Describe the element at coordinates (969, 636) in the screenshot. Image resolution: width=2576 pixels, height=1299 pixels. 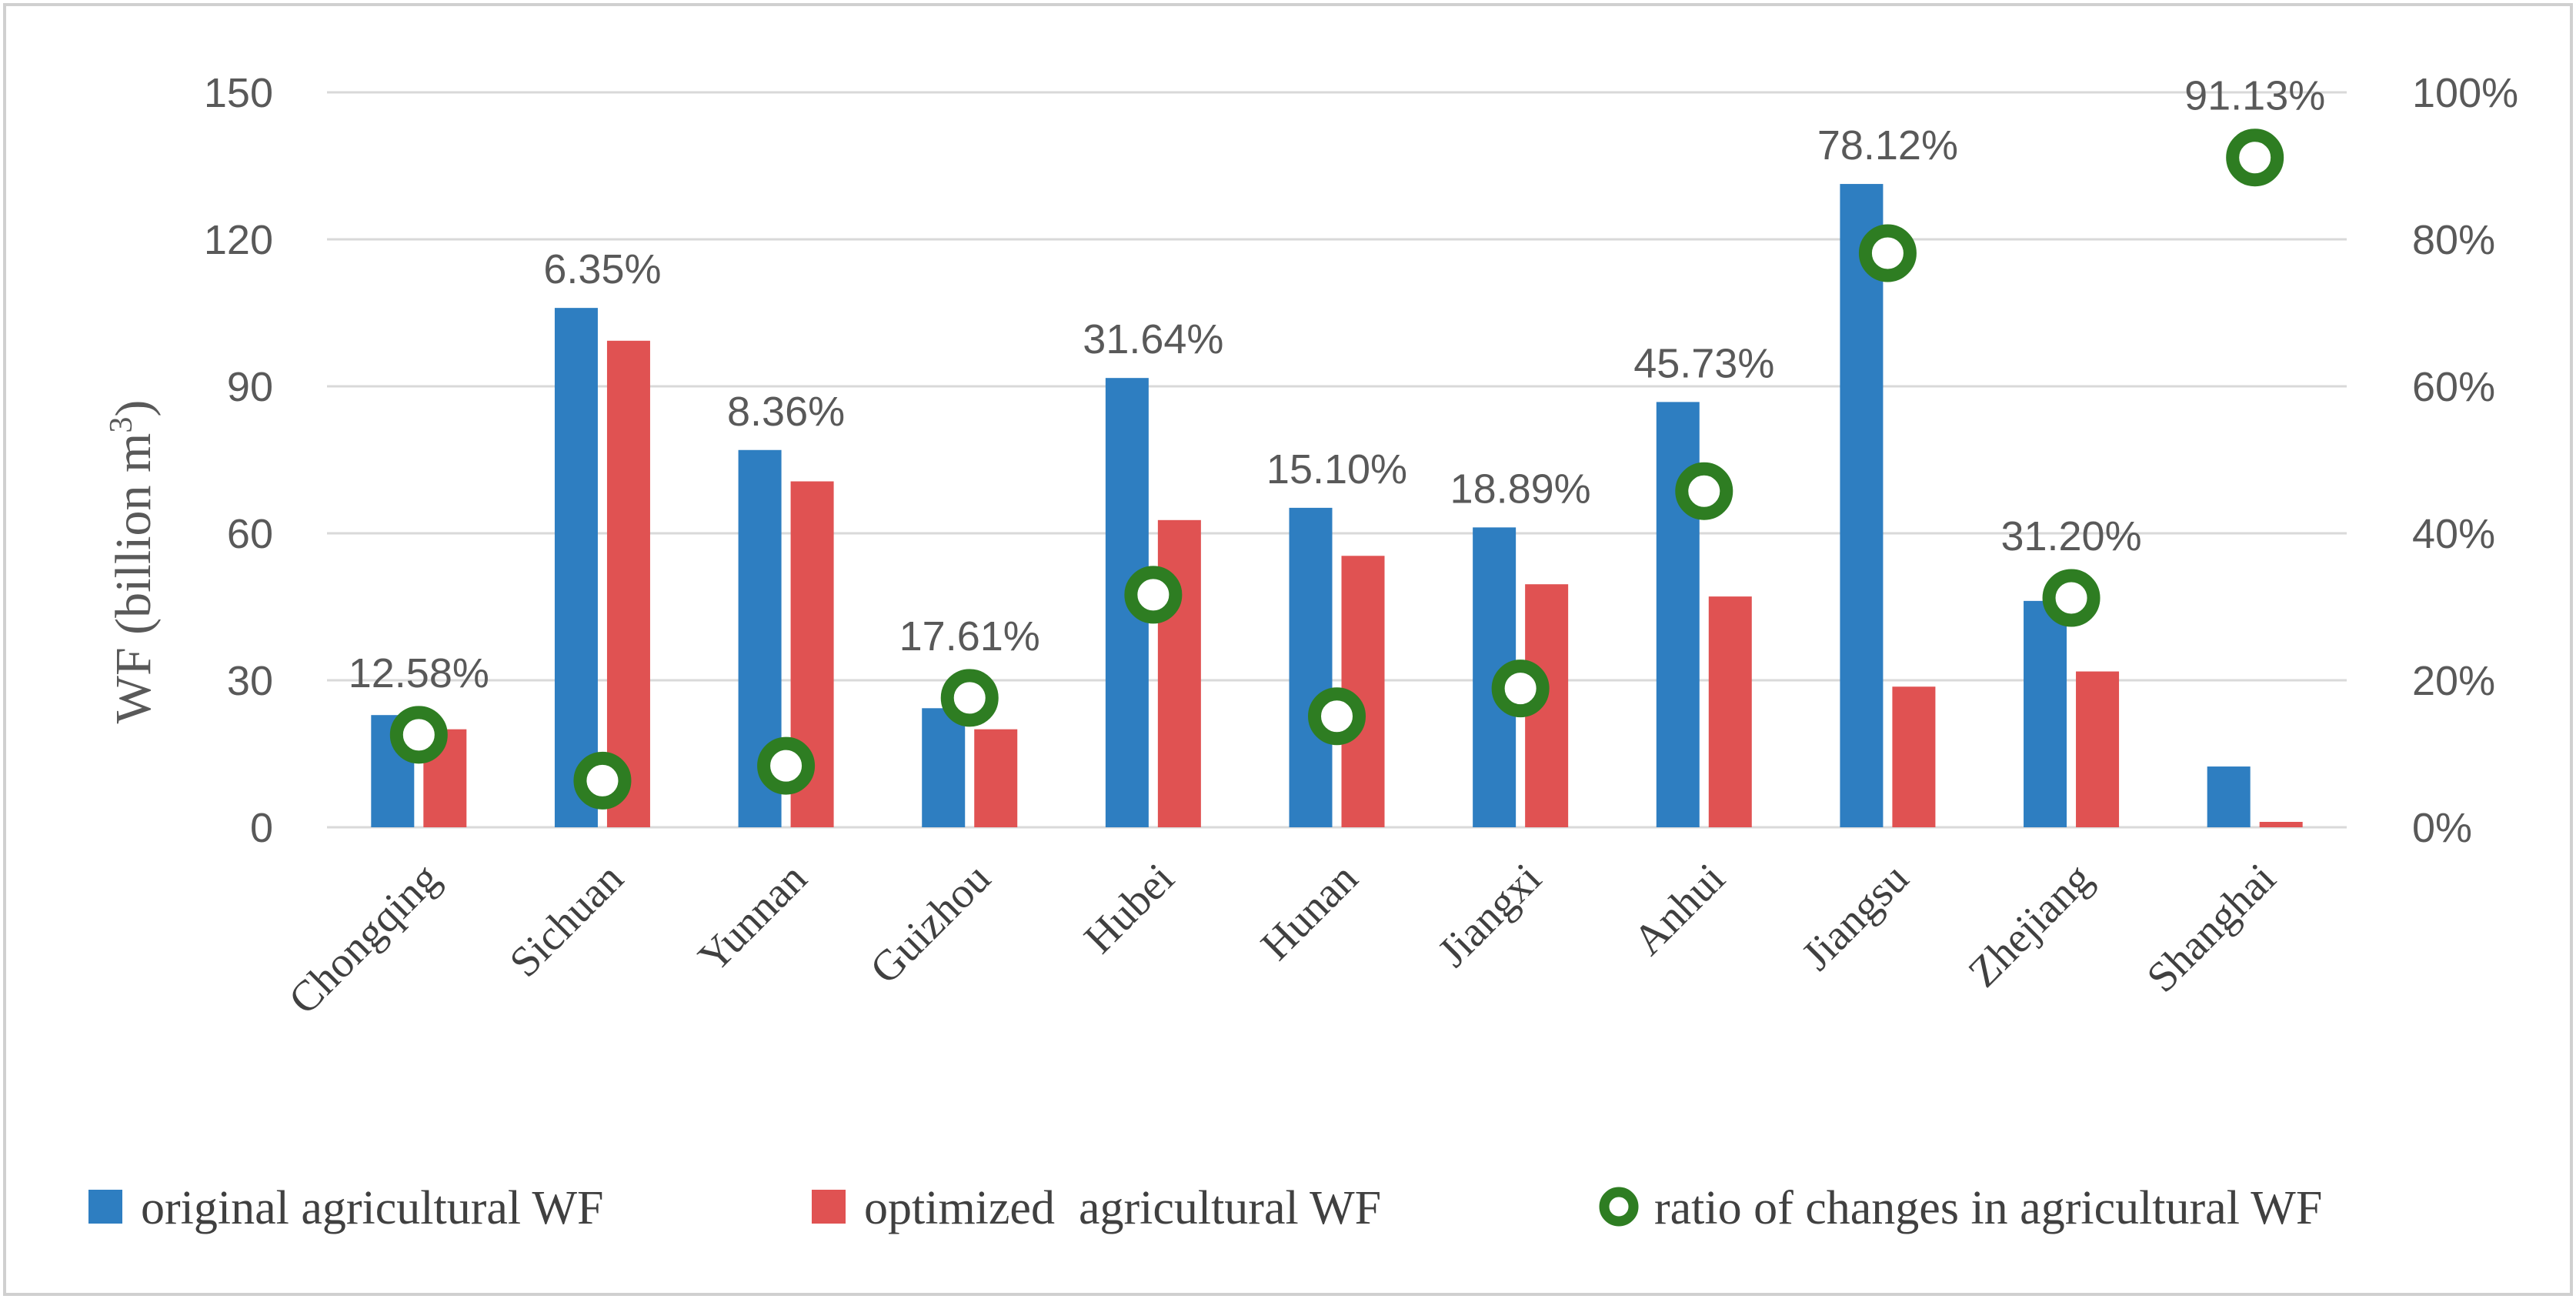
I see `data-label: 17.61%` at that location.